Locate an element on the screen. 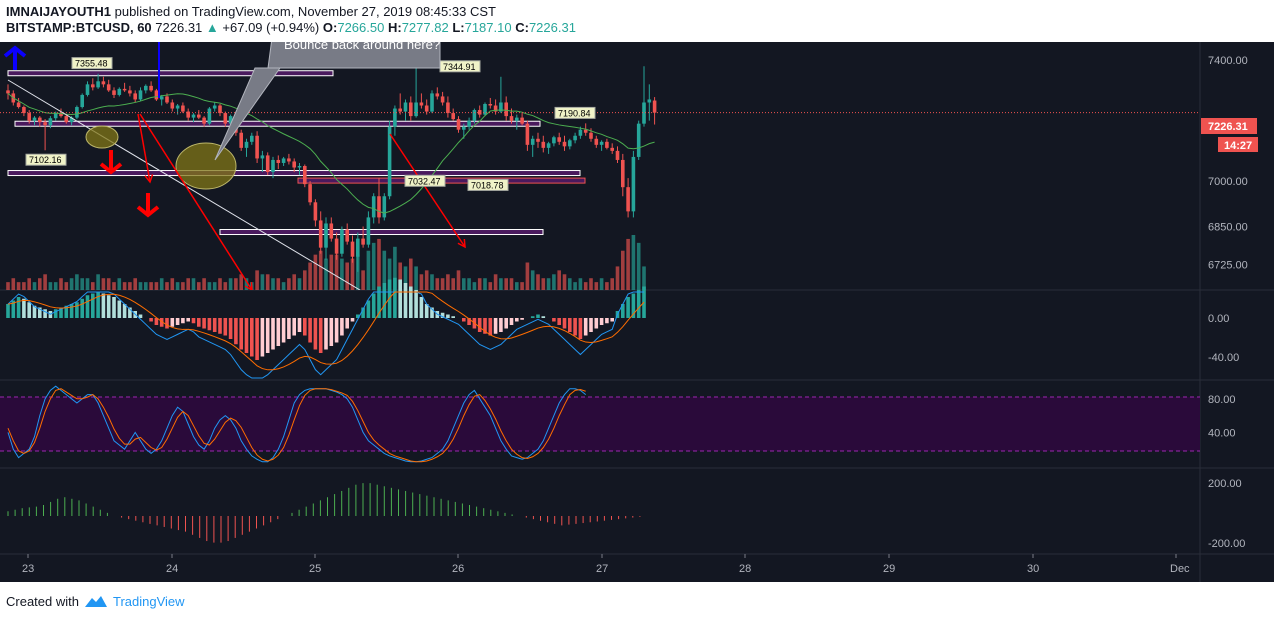 This screenshot has width=1274, height=618. callout-annotation: Bounce back around here? is located at coordinates (327, 101).